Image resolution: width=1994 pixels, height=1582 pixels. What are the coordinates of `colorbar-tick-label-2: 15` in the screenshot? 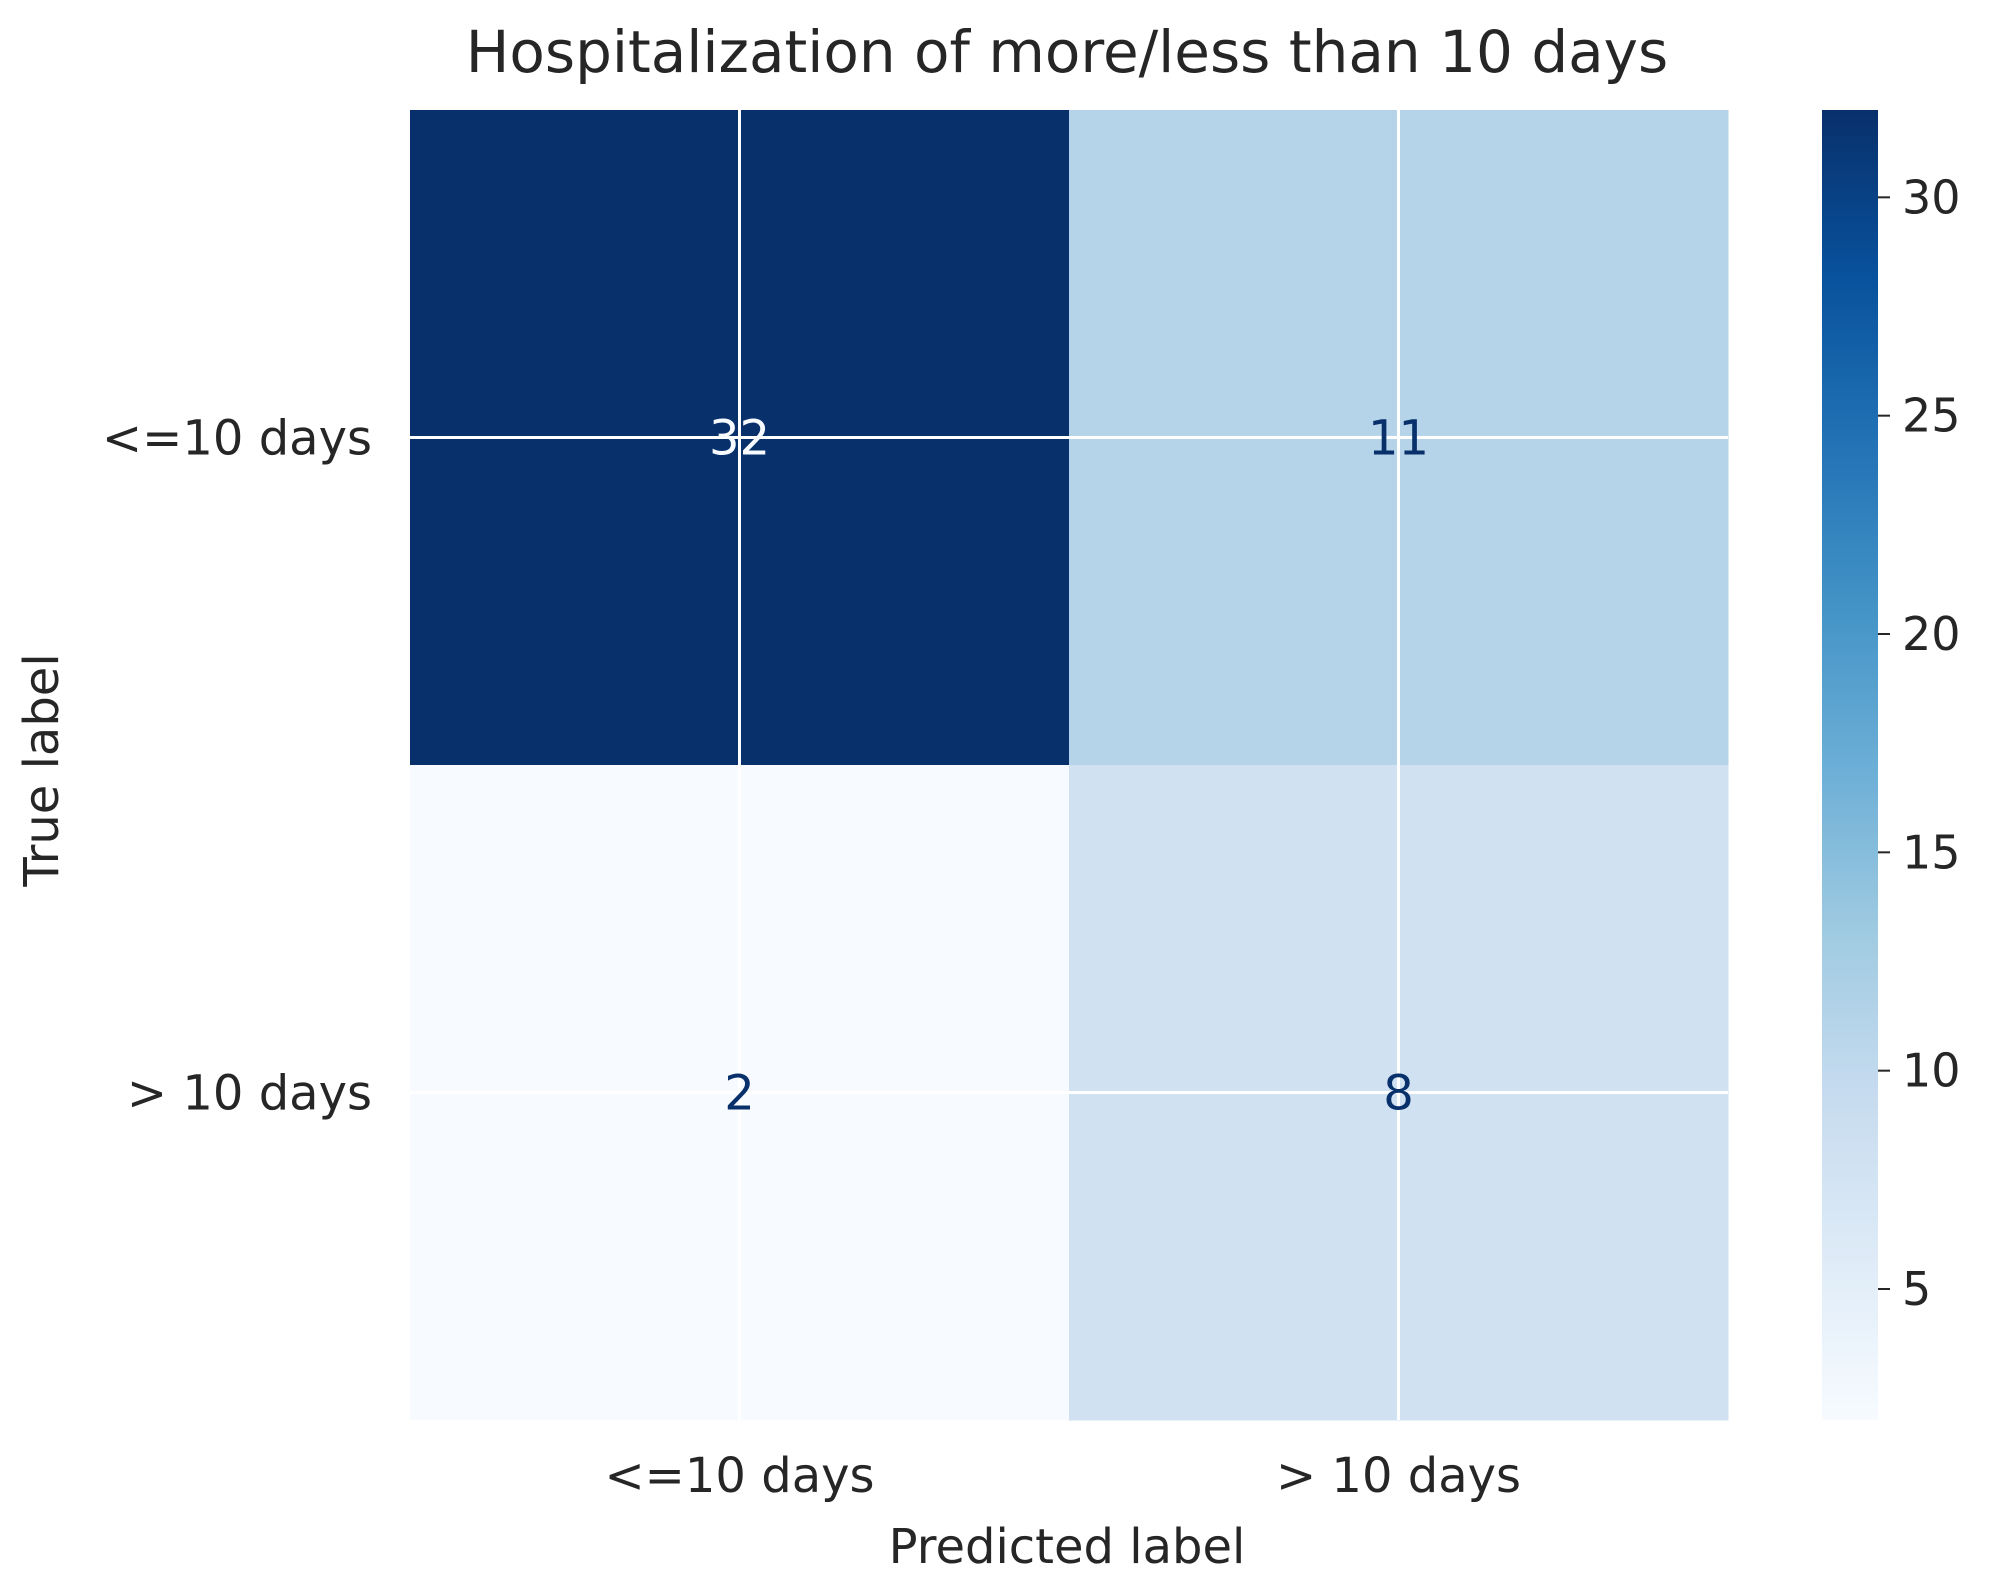 It's located at (1931, 852).